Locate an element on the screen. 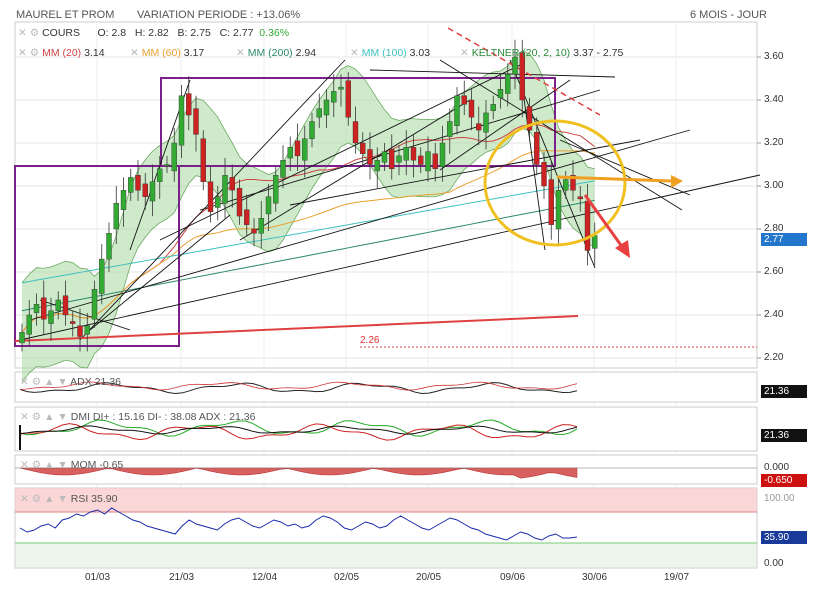 The height and width of the screenshot is (595, 815). dmi-label: DMI DI+ : 15.16 DI- : 38.08 ADX : 21.36 is located at coordinates (163, 417).